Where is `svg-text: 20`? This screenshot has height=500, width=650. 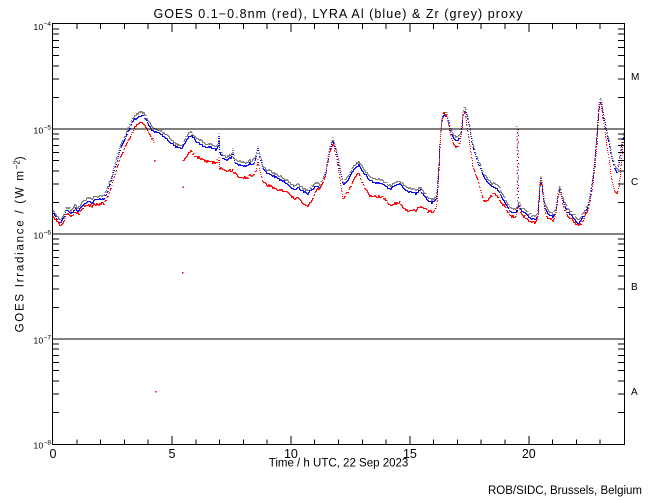
svg-text: 20 is located at coordinates (529, 454).